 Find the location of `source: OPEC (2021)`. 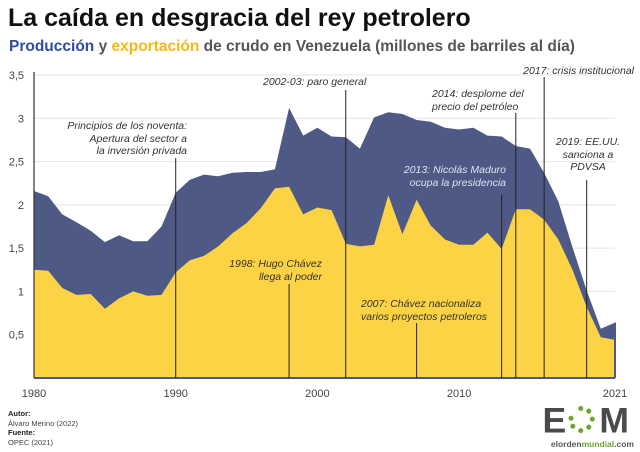

source: OPEC (2021) is located at coordinates (31, 442).